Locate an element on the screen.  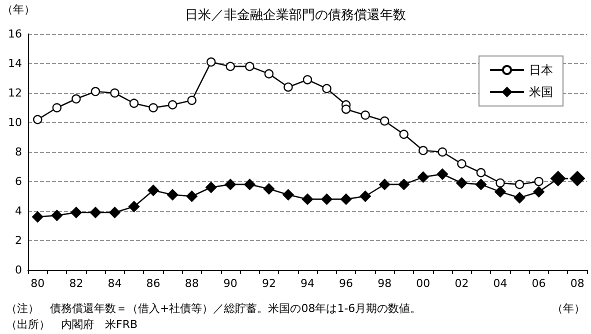
text: （出所） 内閣府 米FRB is located at coordinates (72, 324).